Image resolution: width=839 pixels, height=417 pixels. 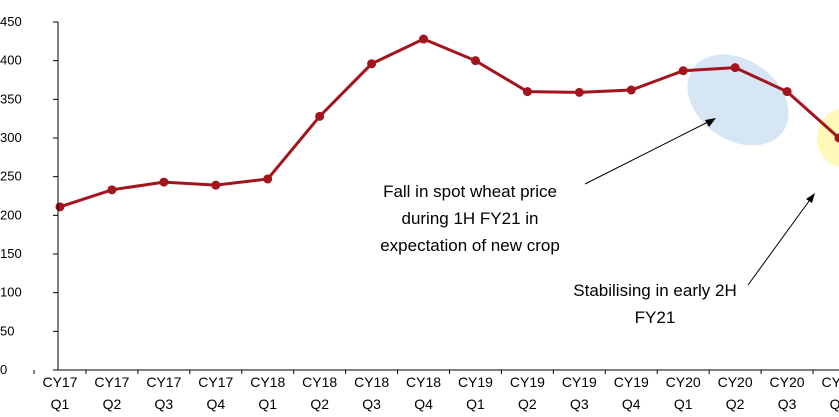 I want to click on y-tick-label: 0, so click(x=3, y=369).